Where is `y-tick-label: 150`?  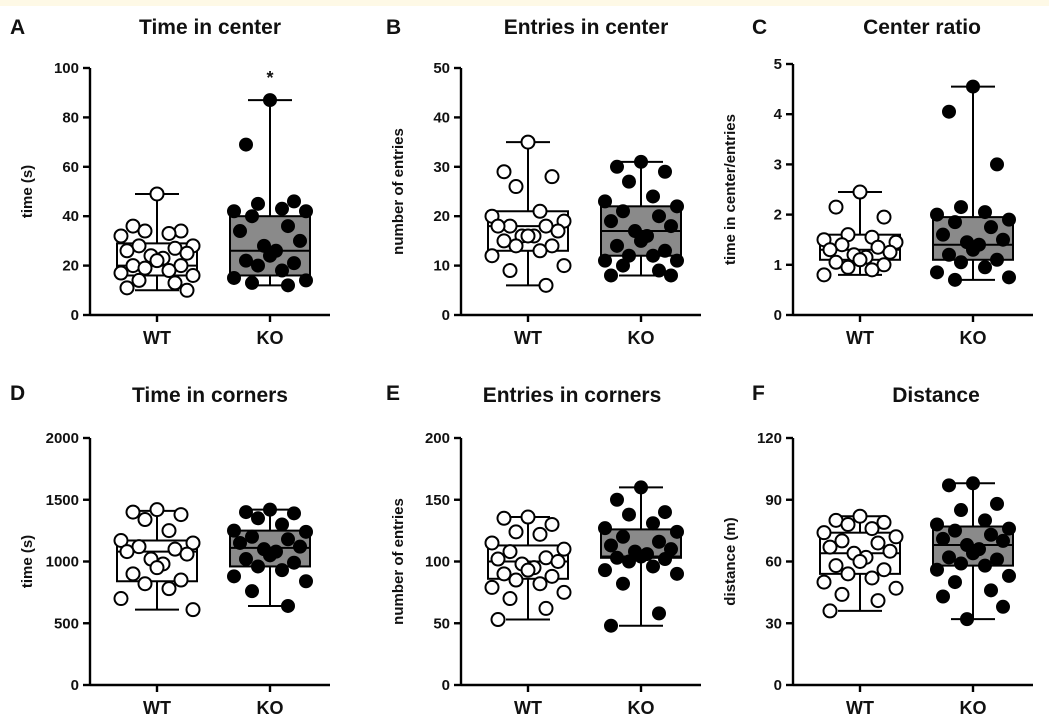 y-tick-label: 150 is located at coordinates (437, 500).